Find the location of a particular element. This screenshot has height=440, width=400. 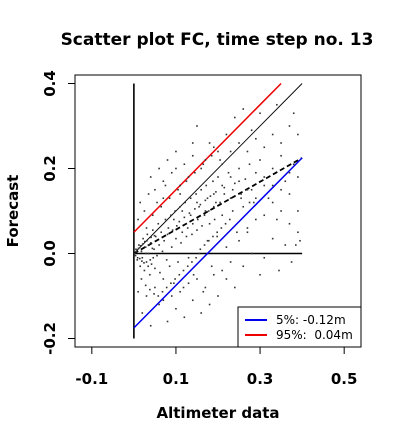

x-axis-title: Altimeter data is located at coordinates (218, 413).